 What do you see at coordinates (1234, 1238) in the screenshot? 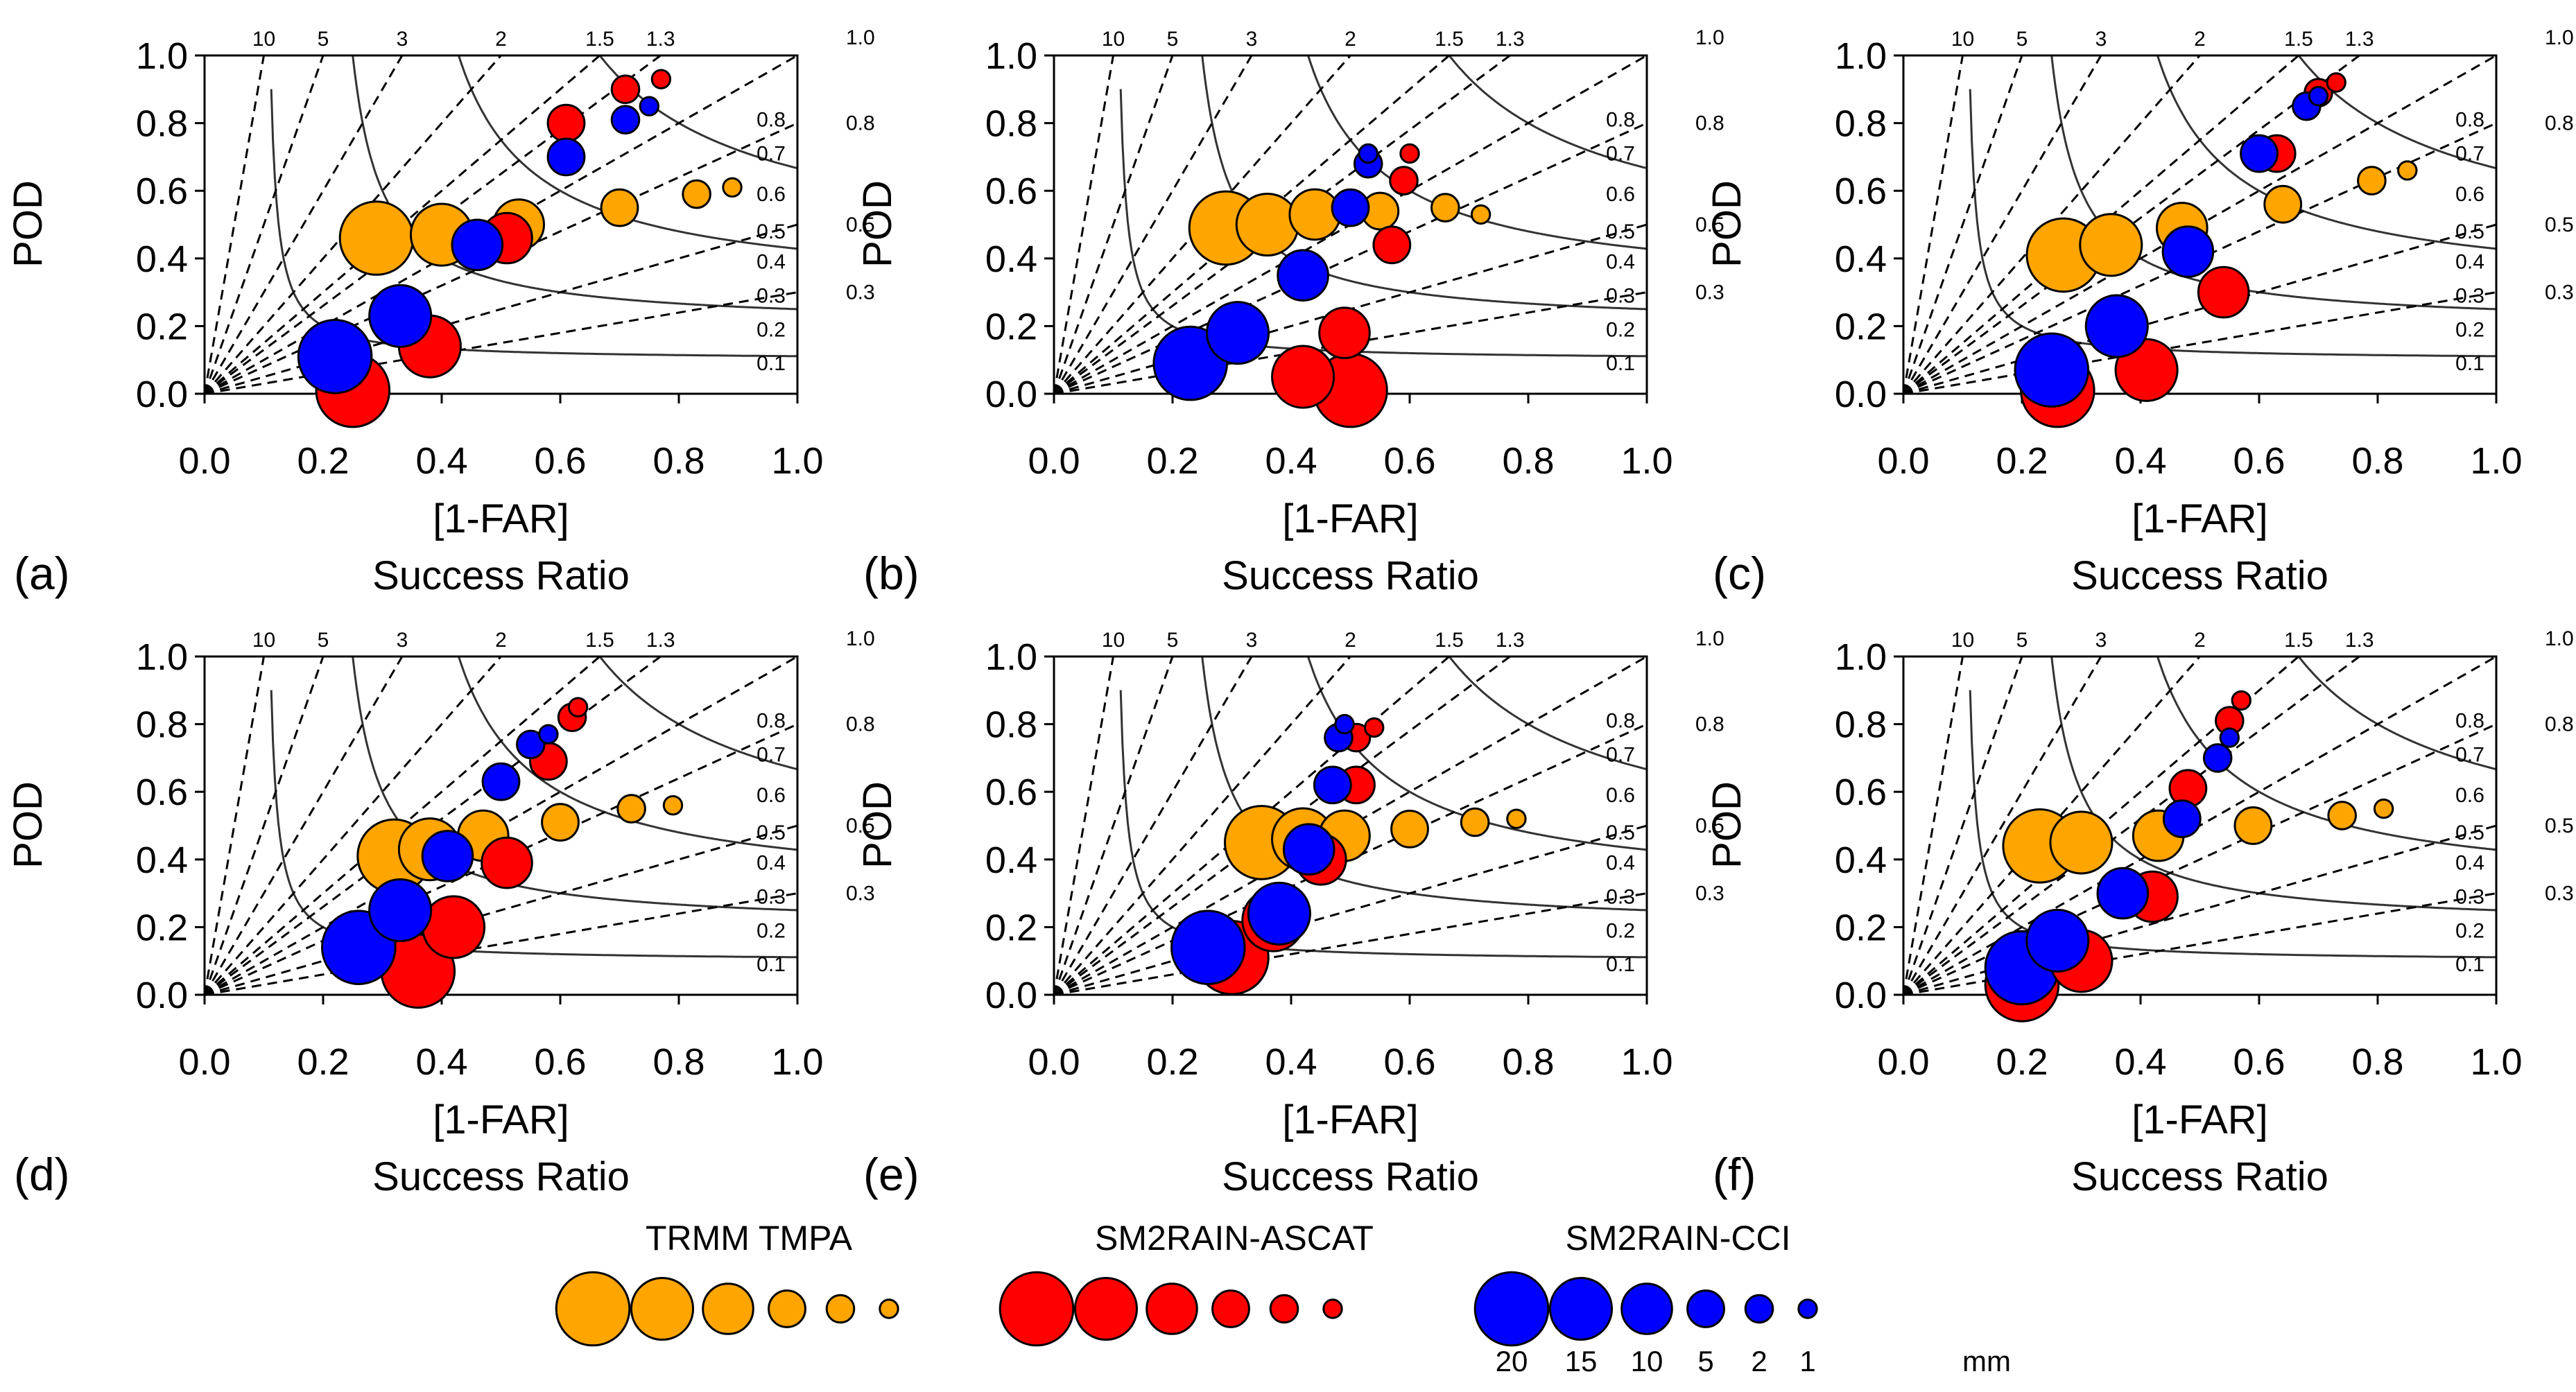
I see `legend-product-title: SM2RAIN-ASCAT` at bounding box center [1234, 1238].